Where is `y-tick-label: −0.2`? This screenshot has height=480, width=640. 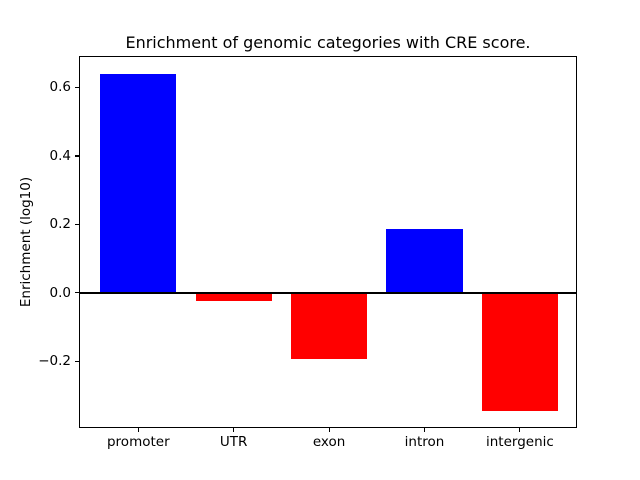
y-tick-label: −0.2 is located at coordinates (54, 361).